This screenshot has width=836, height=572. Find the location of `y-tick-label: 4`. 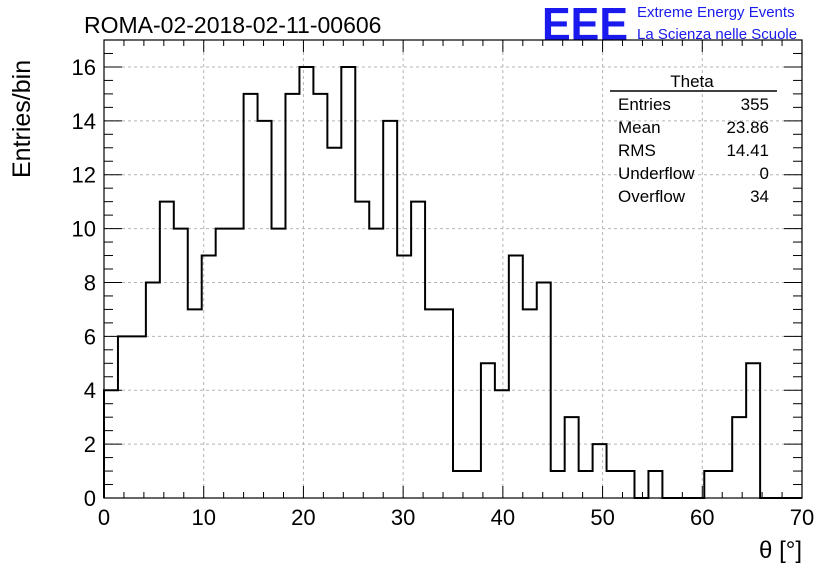

y-tick-label: 4 is located at coordinates (90, 390).